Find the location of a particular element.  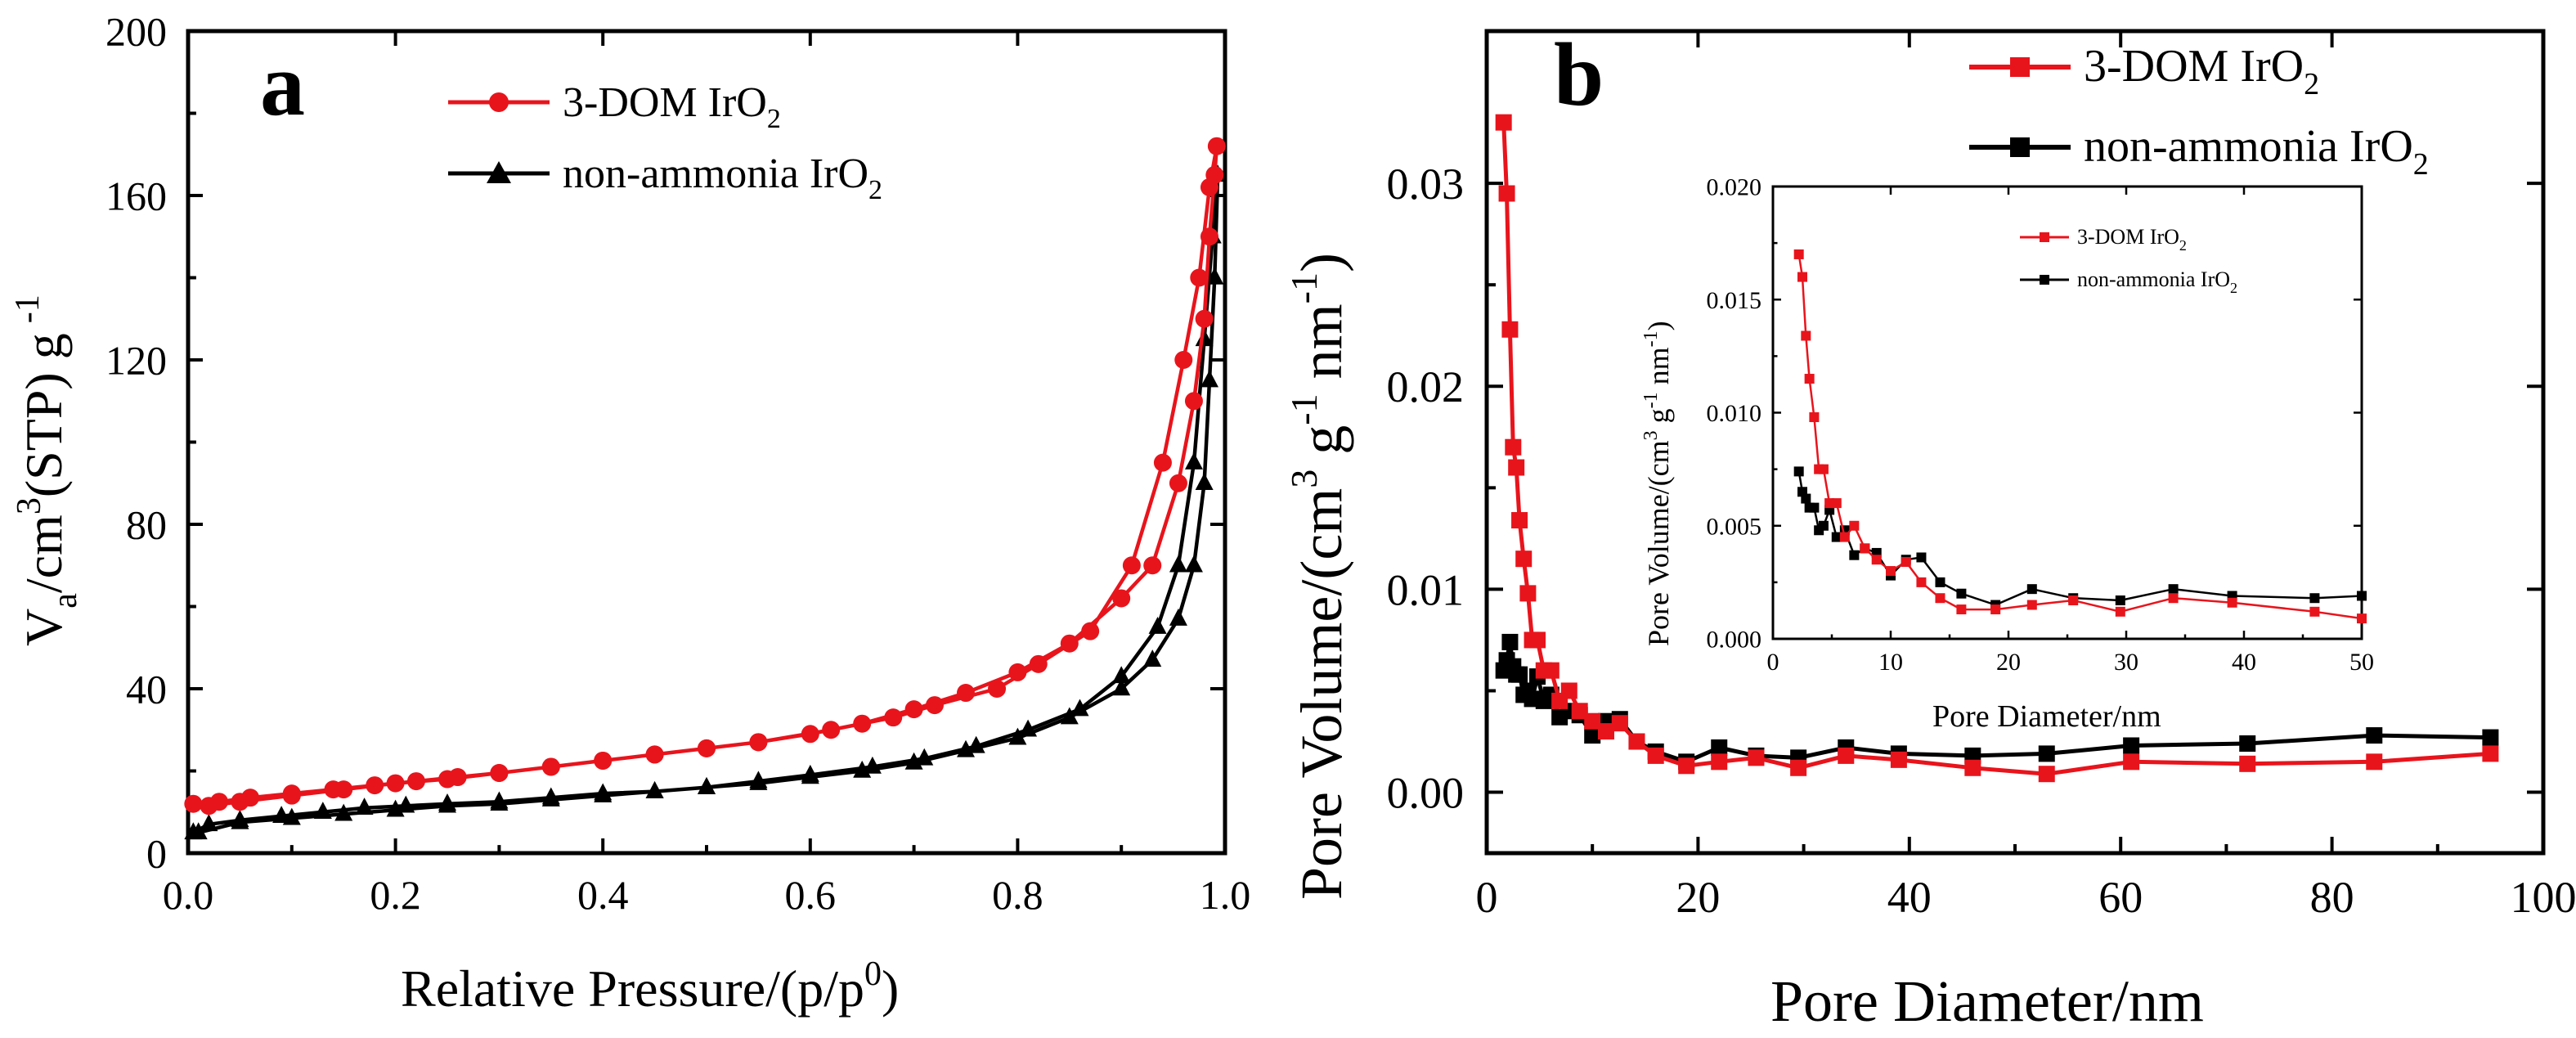

inset-ylabel: Pore Volume/(cm3 g-1 nm-1) is located at coordinates (1657, 483).